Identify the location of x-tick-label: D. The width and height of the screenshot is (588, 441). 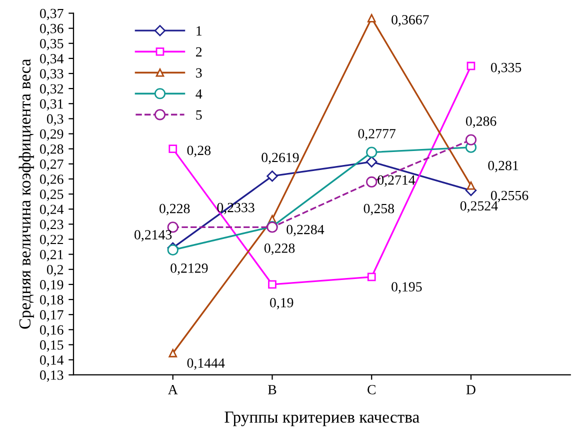
(471, 389).